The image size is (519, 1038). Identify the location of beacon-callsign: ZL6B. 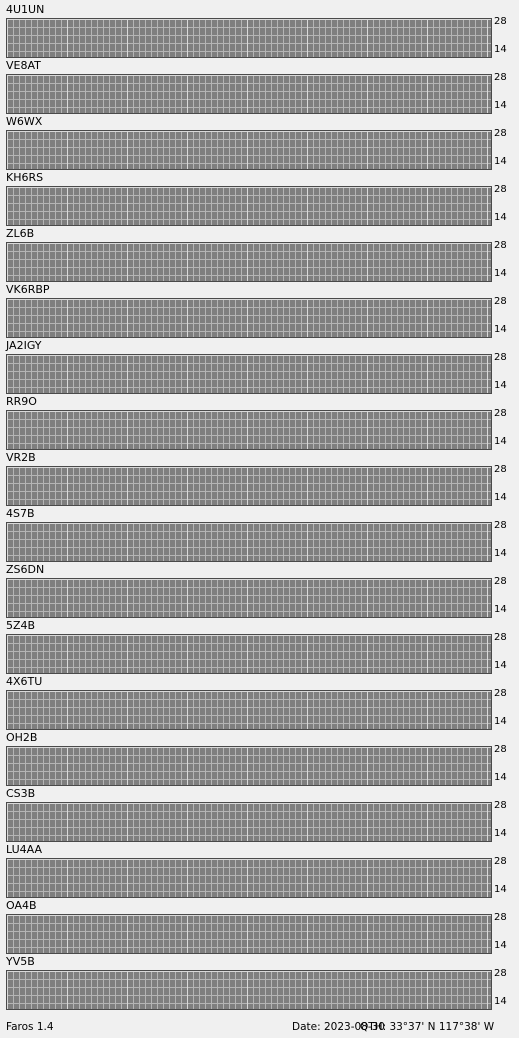
(20, 233).